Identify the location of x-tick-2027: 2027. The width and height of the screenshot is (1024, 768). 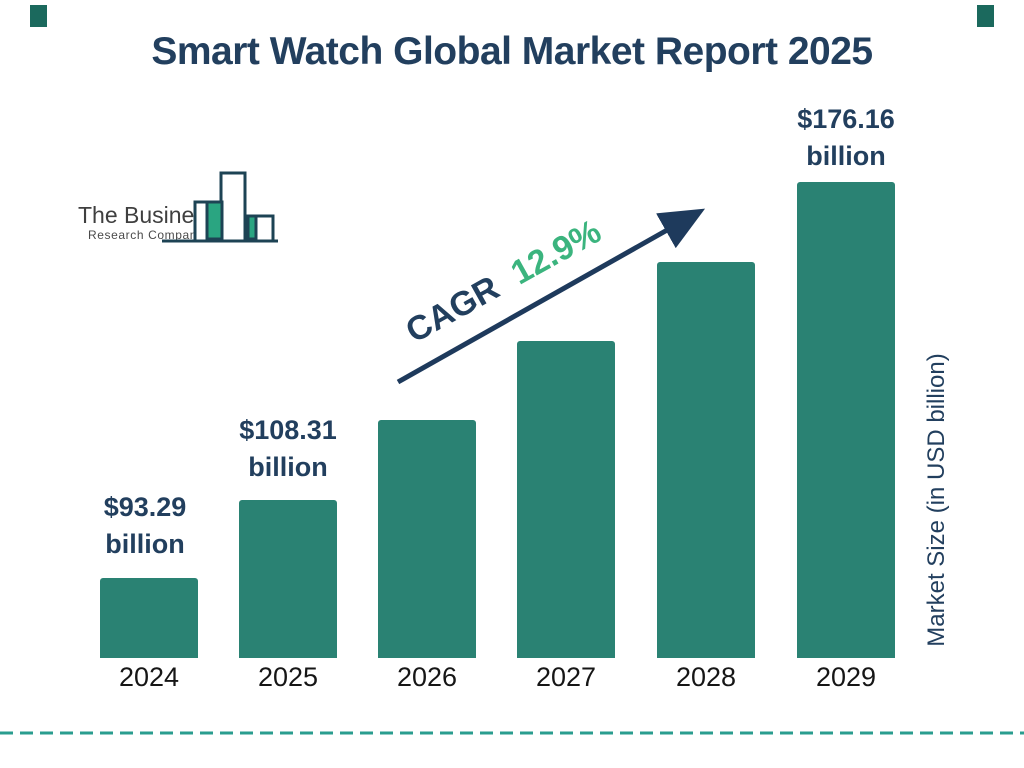
(566, 677).